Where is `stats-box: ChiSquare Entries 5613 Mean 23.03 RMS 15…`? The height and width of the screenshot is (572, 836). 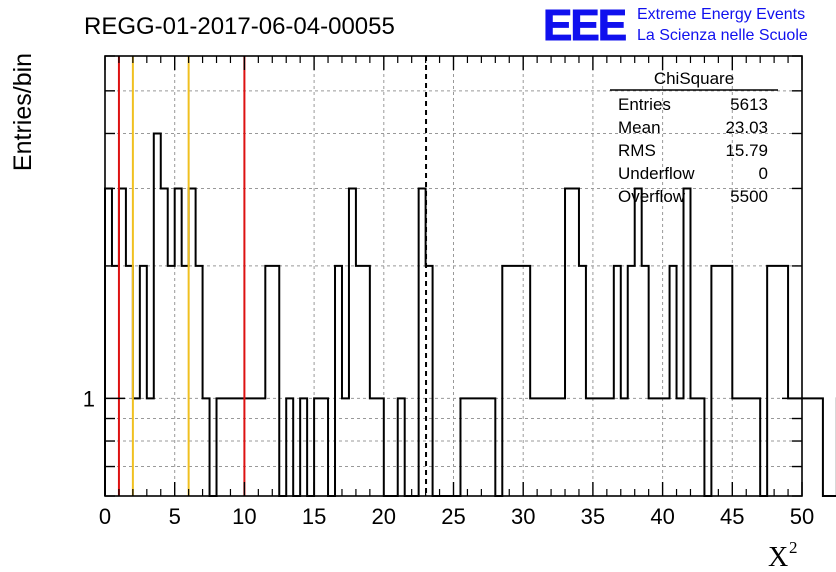
stats-box: ChiSquare Entries 5613 Mean 23.03 RMS 15… is located at coordinates (694, 137).